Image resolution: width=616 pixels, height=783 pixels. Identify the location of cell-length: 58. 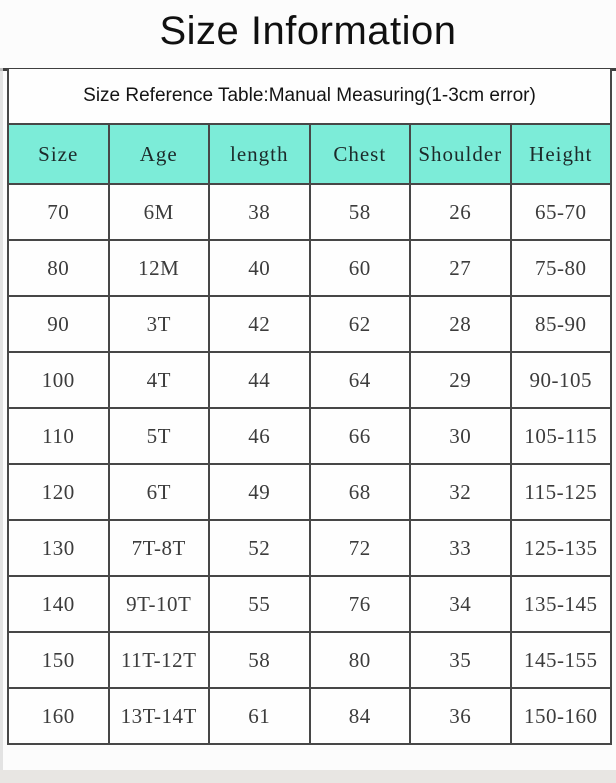
(259, 660).